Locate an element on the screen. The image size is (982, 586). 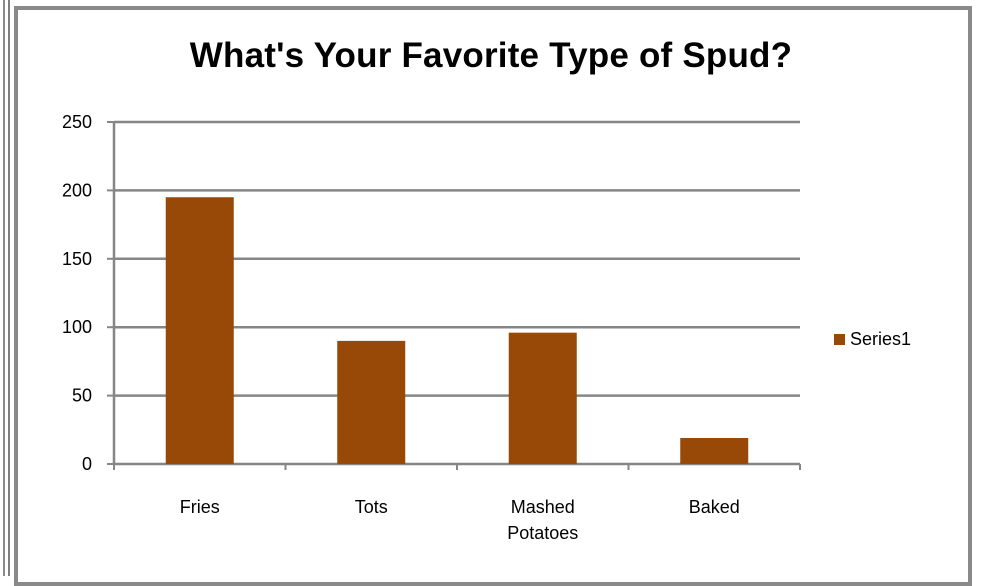
y-tick-labels: 0 50 100 150 200 250 is located at coordinates (77, 293).